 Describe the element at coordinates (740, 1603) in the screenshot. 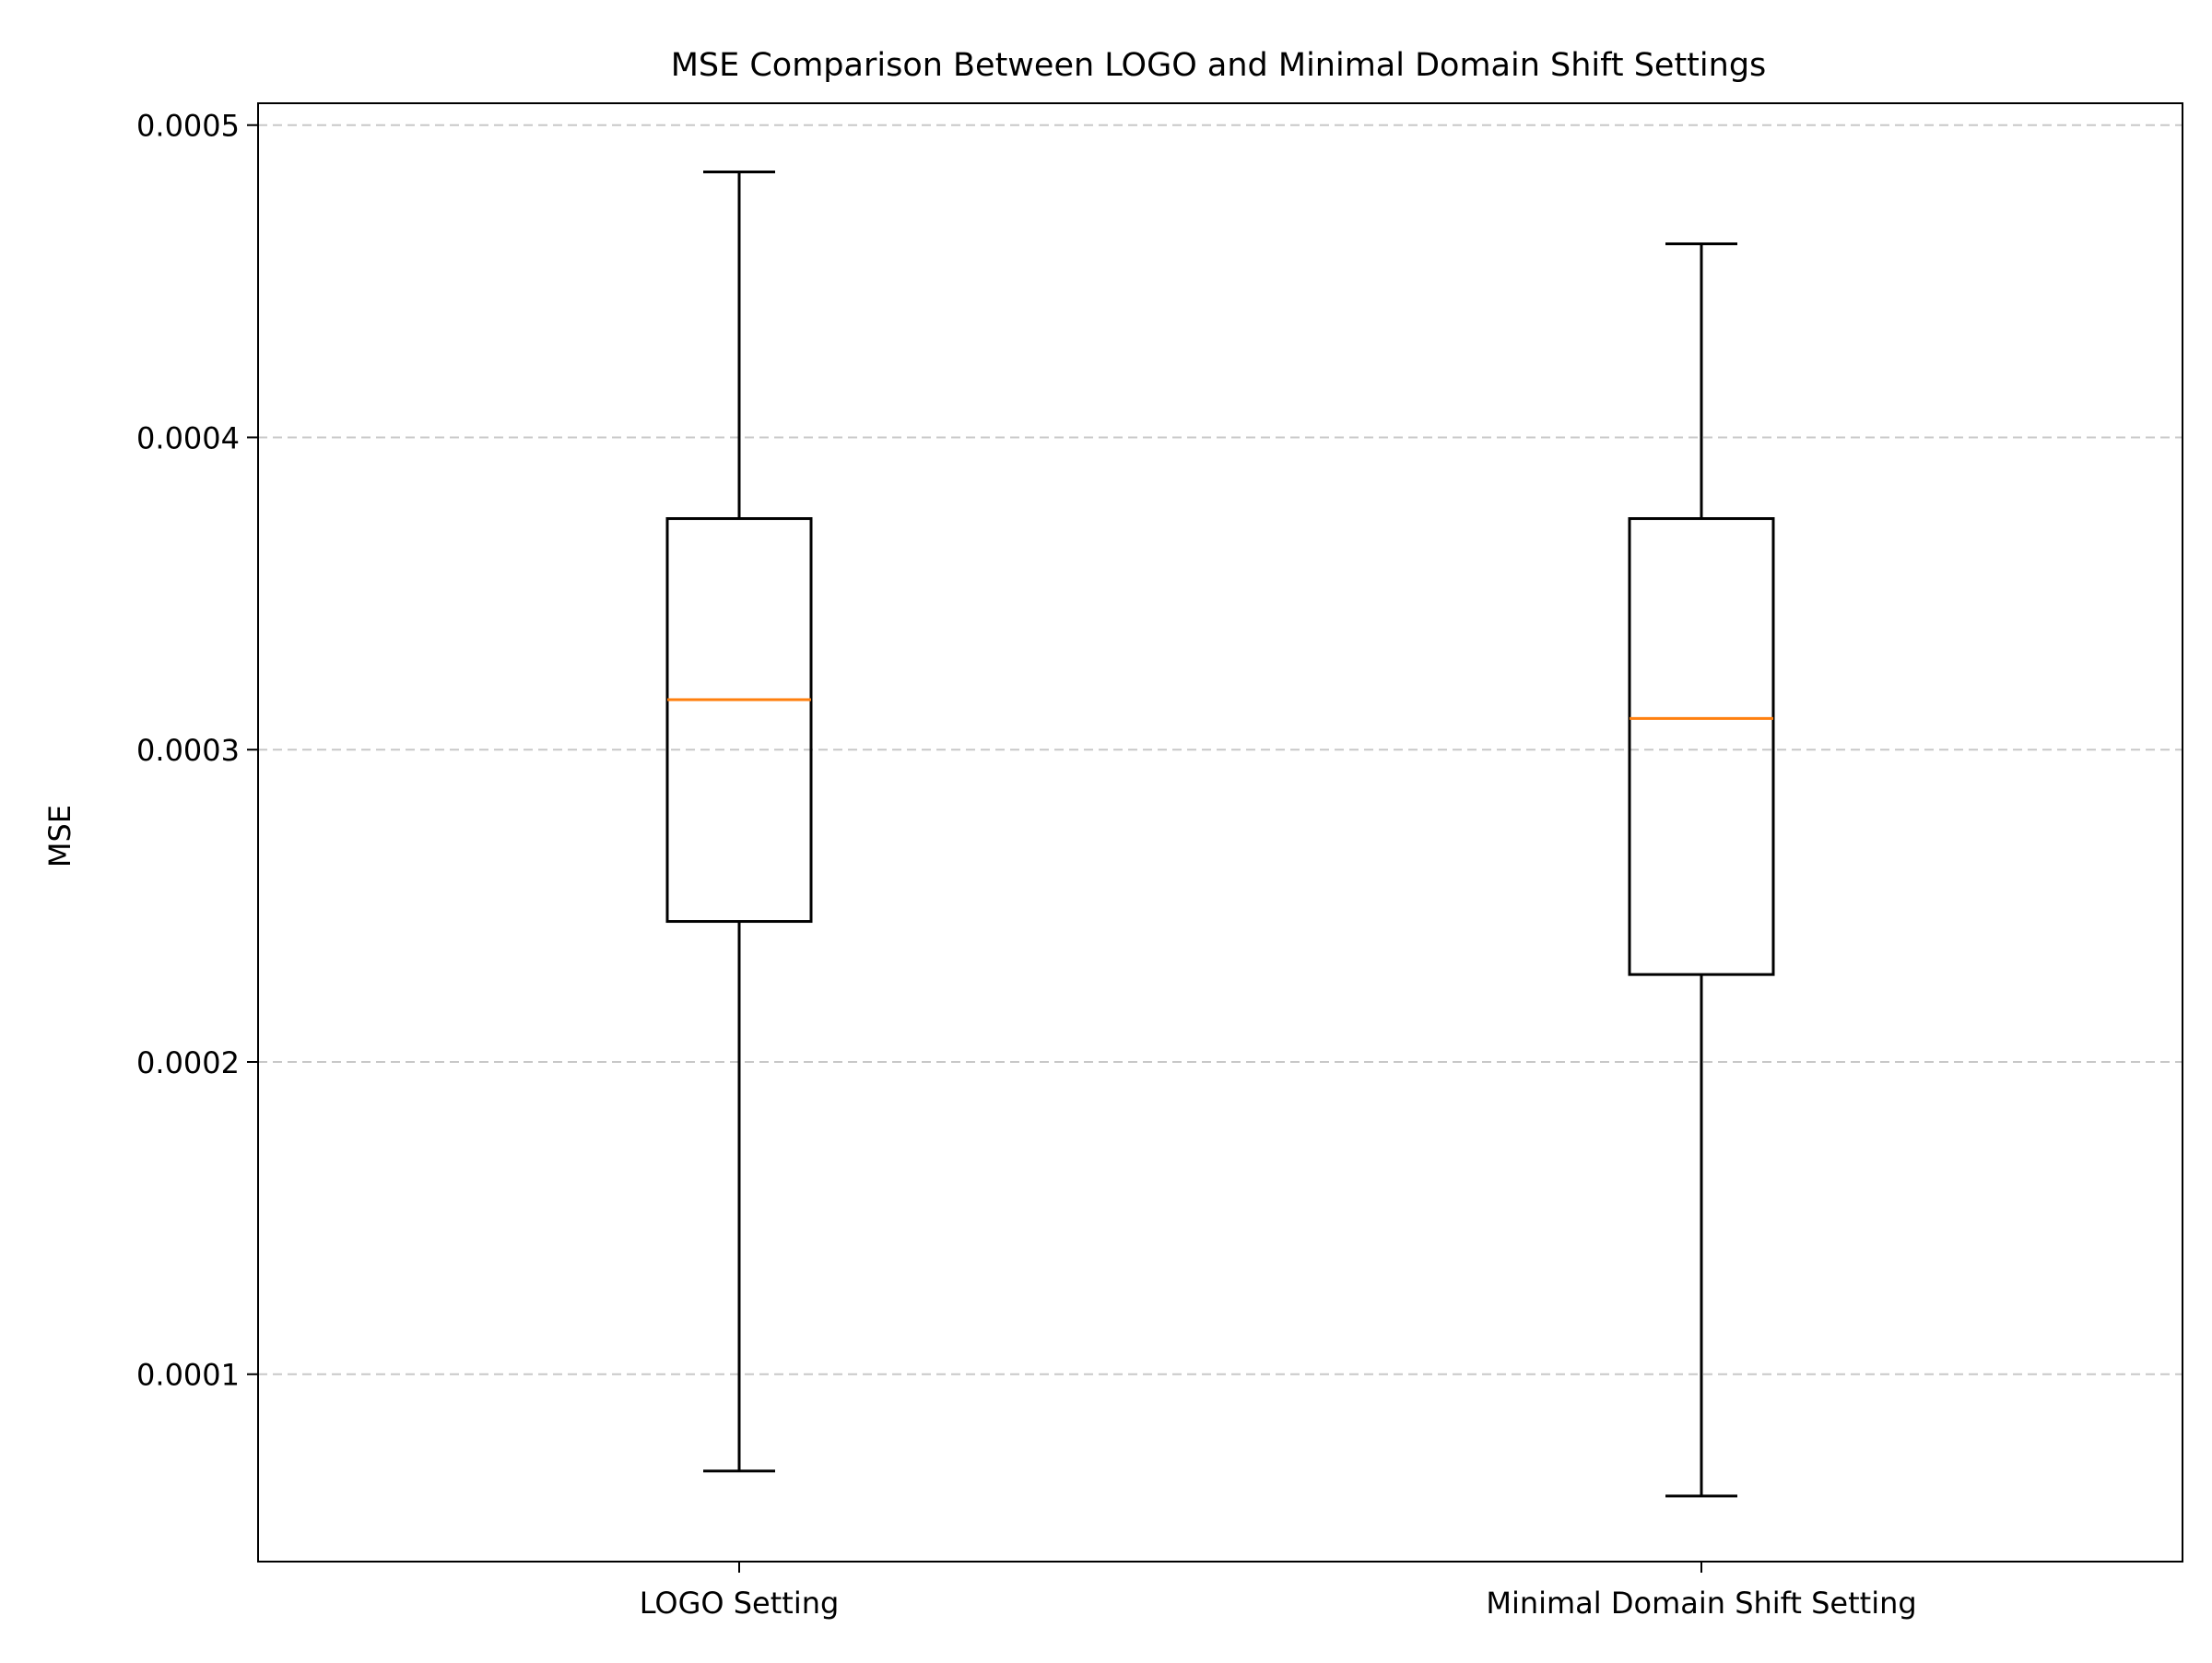

I see `x-tick-label: LOGO Setting` at that location.